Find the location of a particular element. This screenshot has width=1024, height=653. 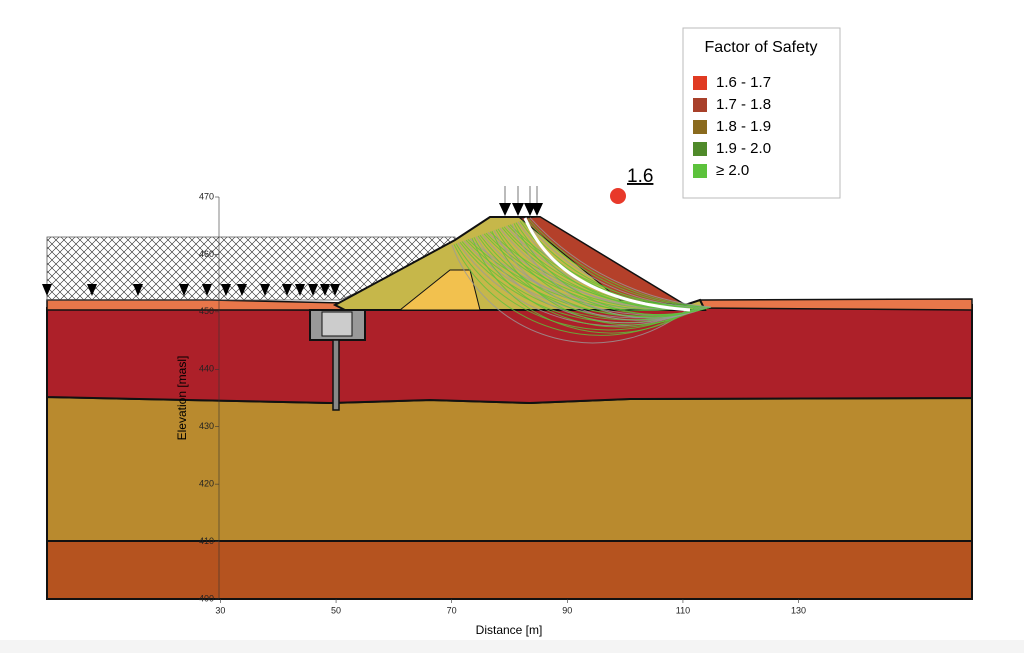

y-tick-label: 410 is located at coordinates (206, 541).